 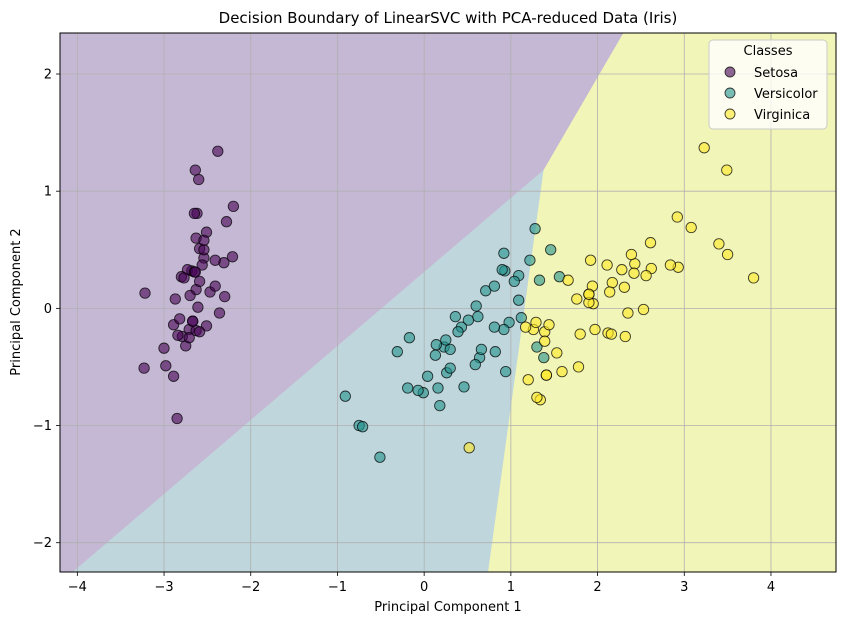 What do you see at coordinates (768, 84) in the screenshot?
I see `legend: Classes Setosa Versicolor Virginica` at bounding box center [768, 84].